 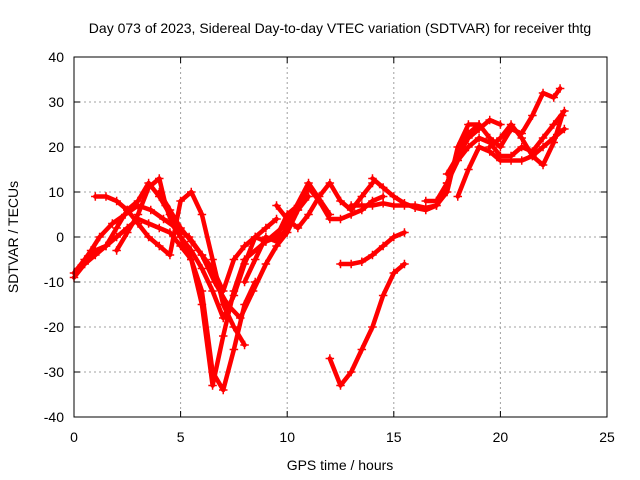 I want to click on y-tick-label: 20, so click(x=56, y=147).